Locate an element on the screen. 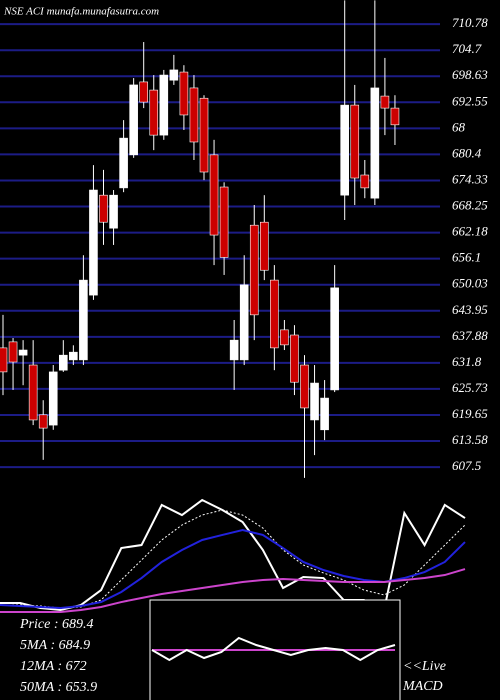 This screenshot has width=500, height=700. indicator-label: 50MA : 653.9 is located at coordinates (58, 687).